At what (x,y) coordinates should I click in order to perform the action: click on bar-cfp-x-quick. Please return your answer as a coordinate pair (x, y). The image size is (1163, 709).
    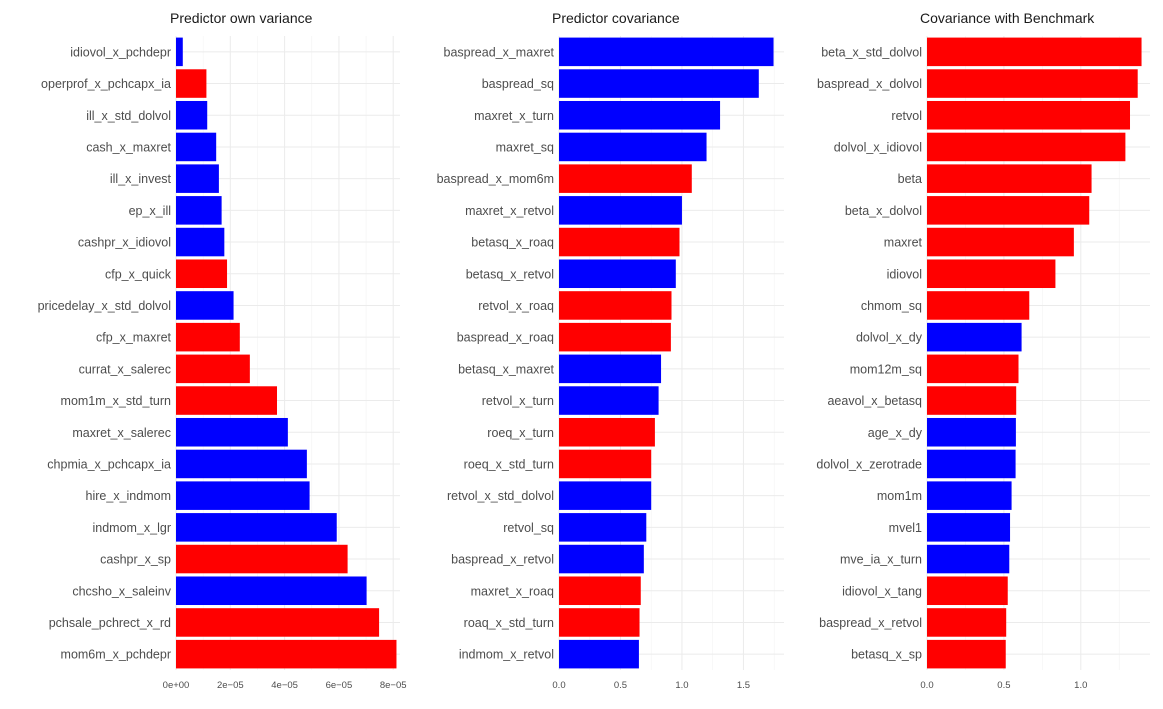
    Looking at the image, I should click on (202, 274).